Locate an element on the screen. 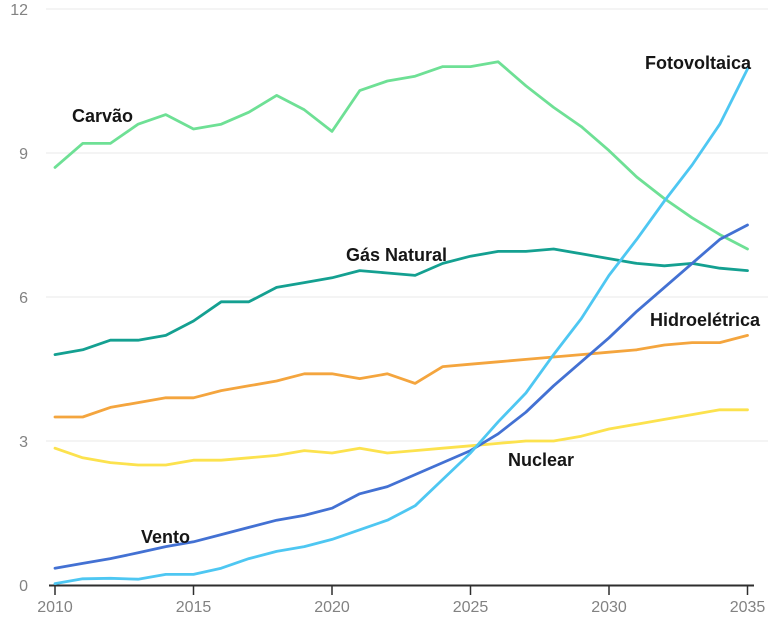 The image size is (768, 619). y-axis-tick-label: 3 is located at coordinates (23, 442).